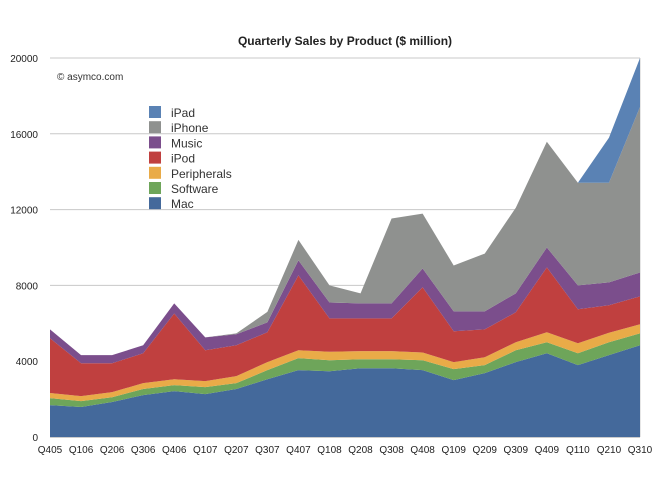  Describe the element at coordinates (182, 204) in the screenshot. I see `legend-label: Mac` at that location.